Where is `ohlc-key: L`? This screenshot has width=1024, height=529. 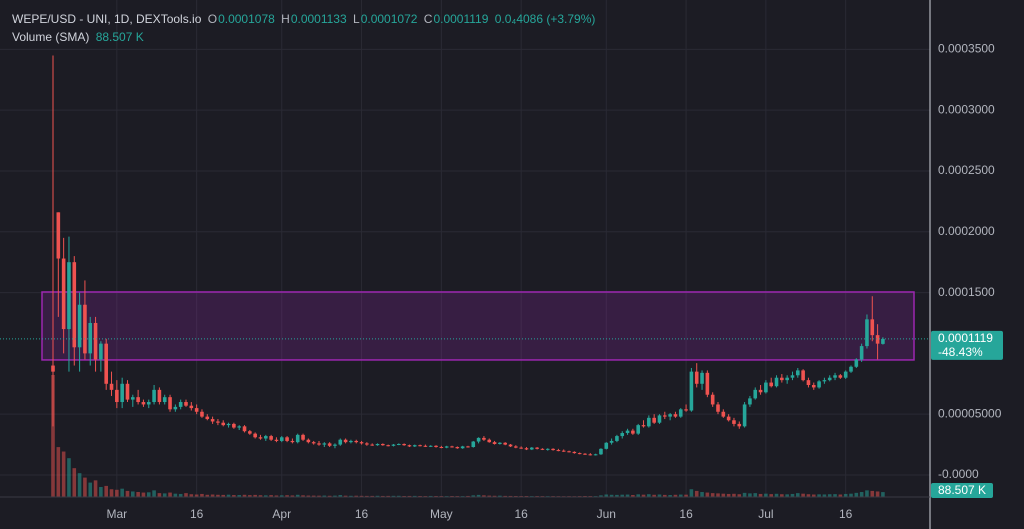 ohlc-key: L is located at coordinates (356, 19).